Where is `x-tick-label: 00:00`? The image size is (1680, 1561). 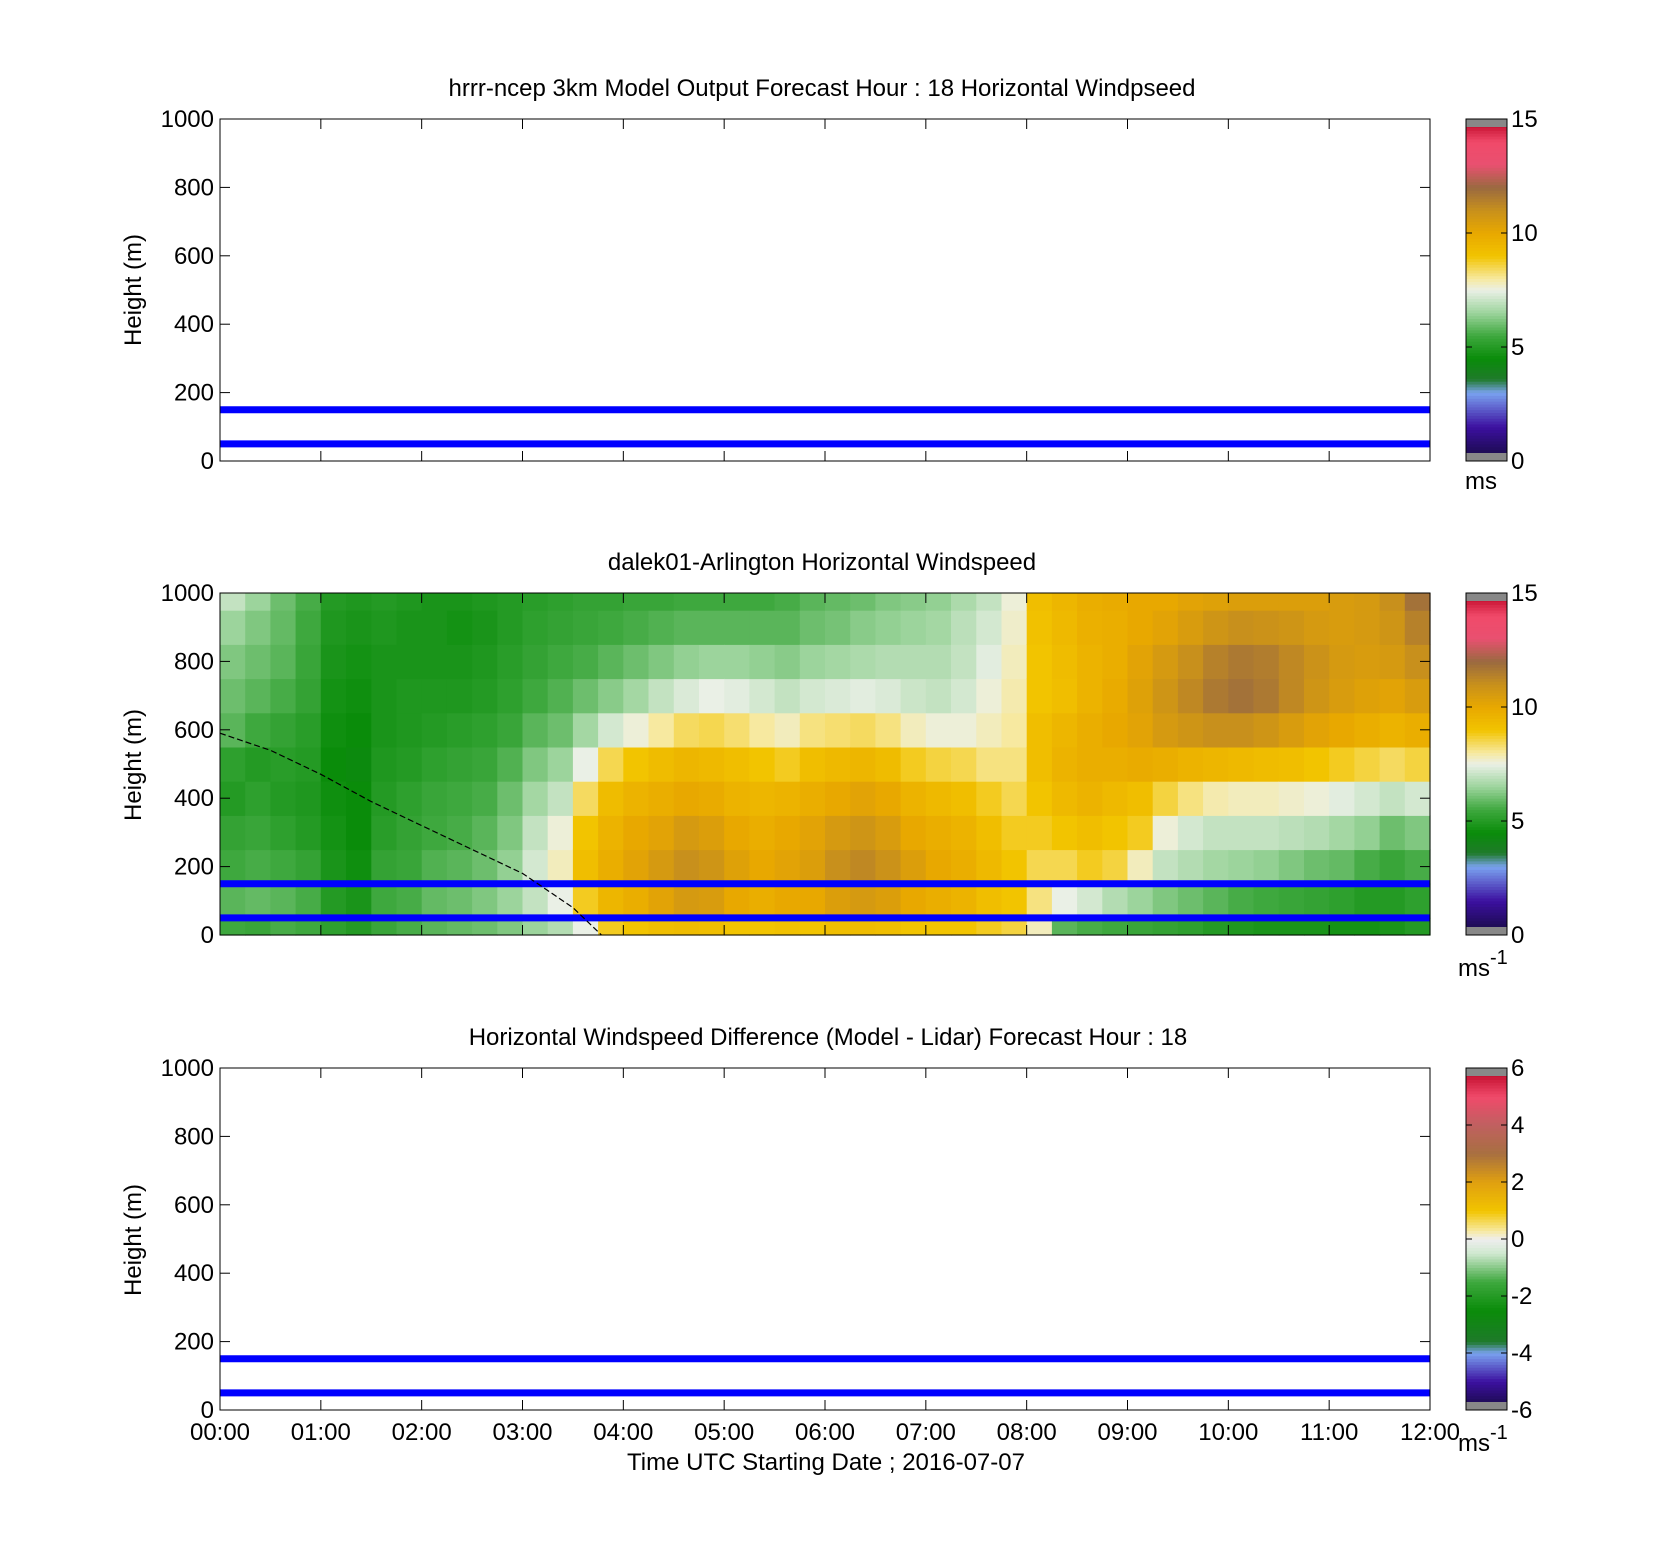 x-tick-label: 00:00 is located at coordinates (220, 1432).